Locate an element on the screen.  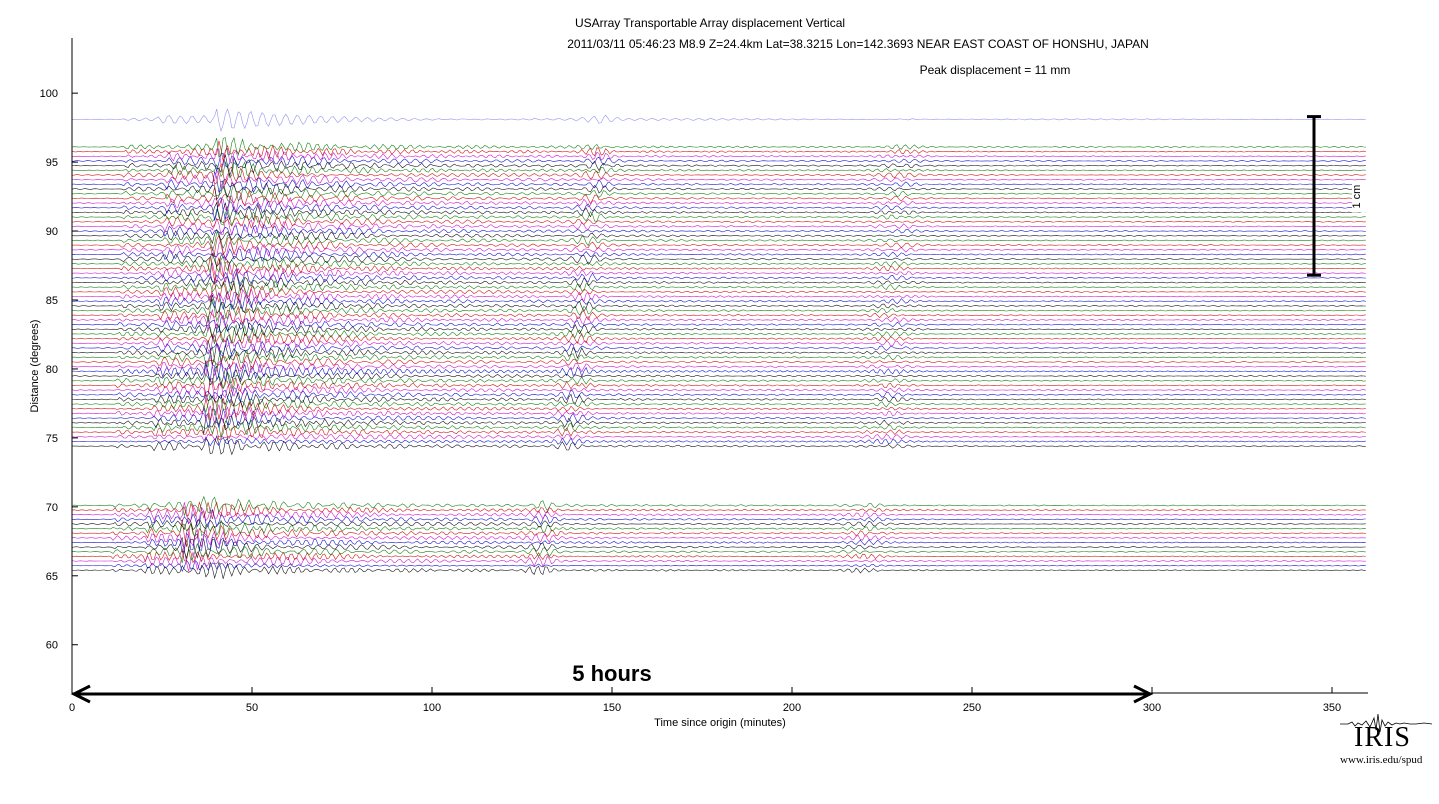
x-ticks: 0 50 100 150 200 250 300 350 is located at coordinates (705, 700).